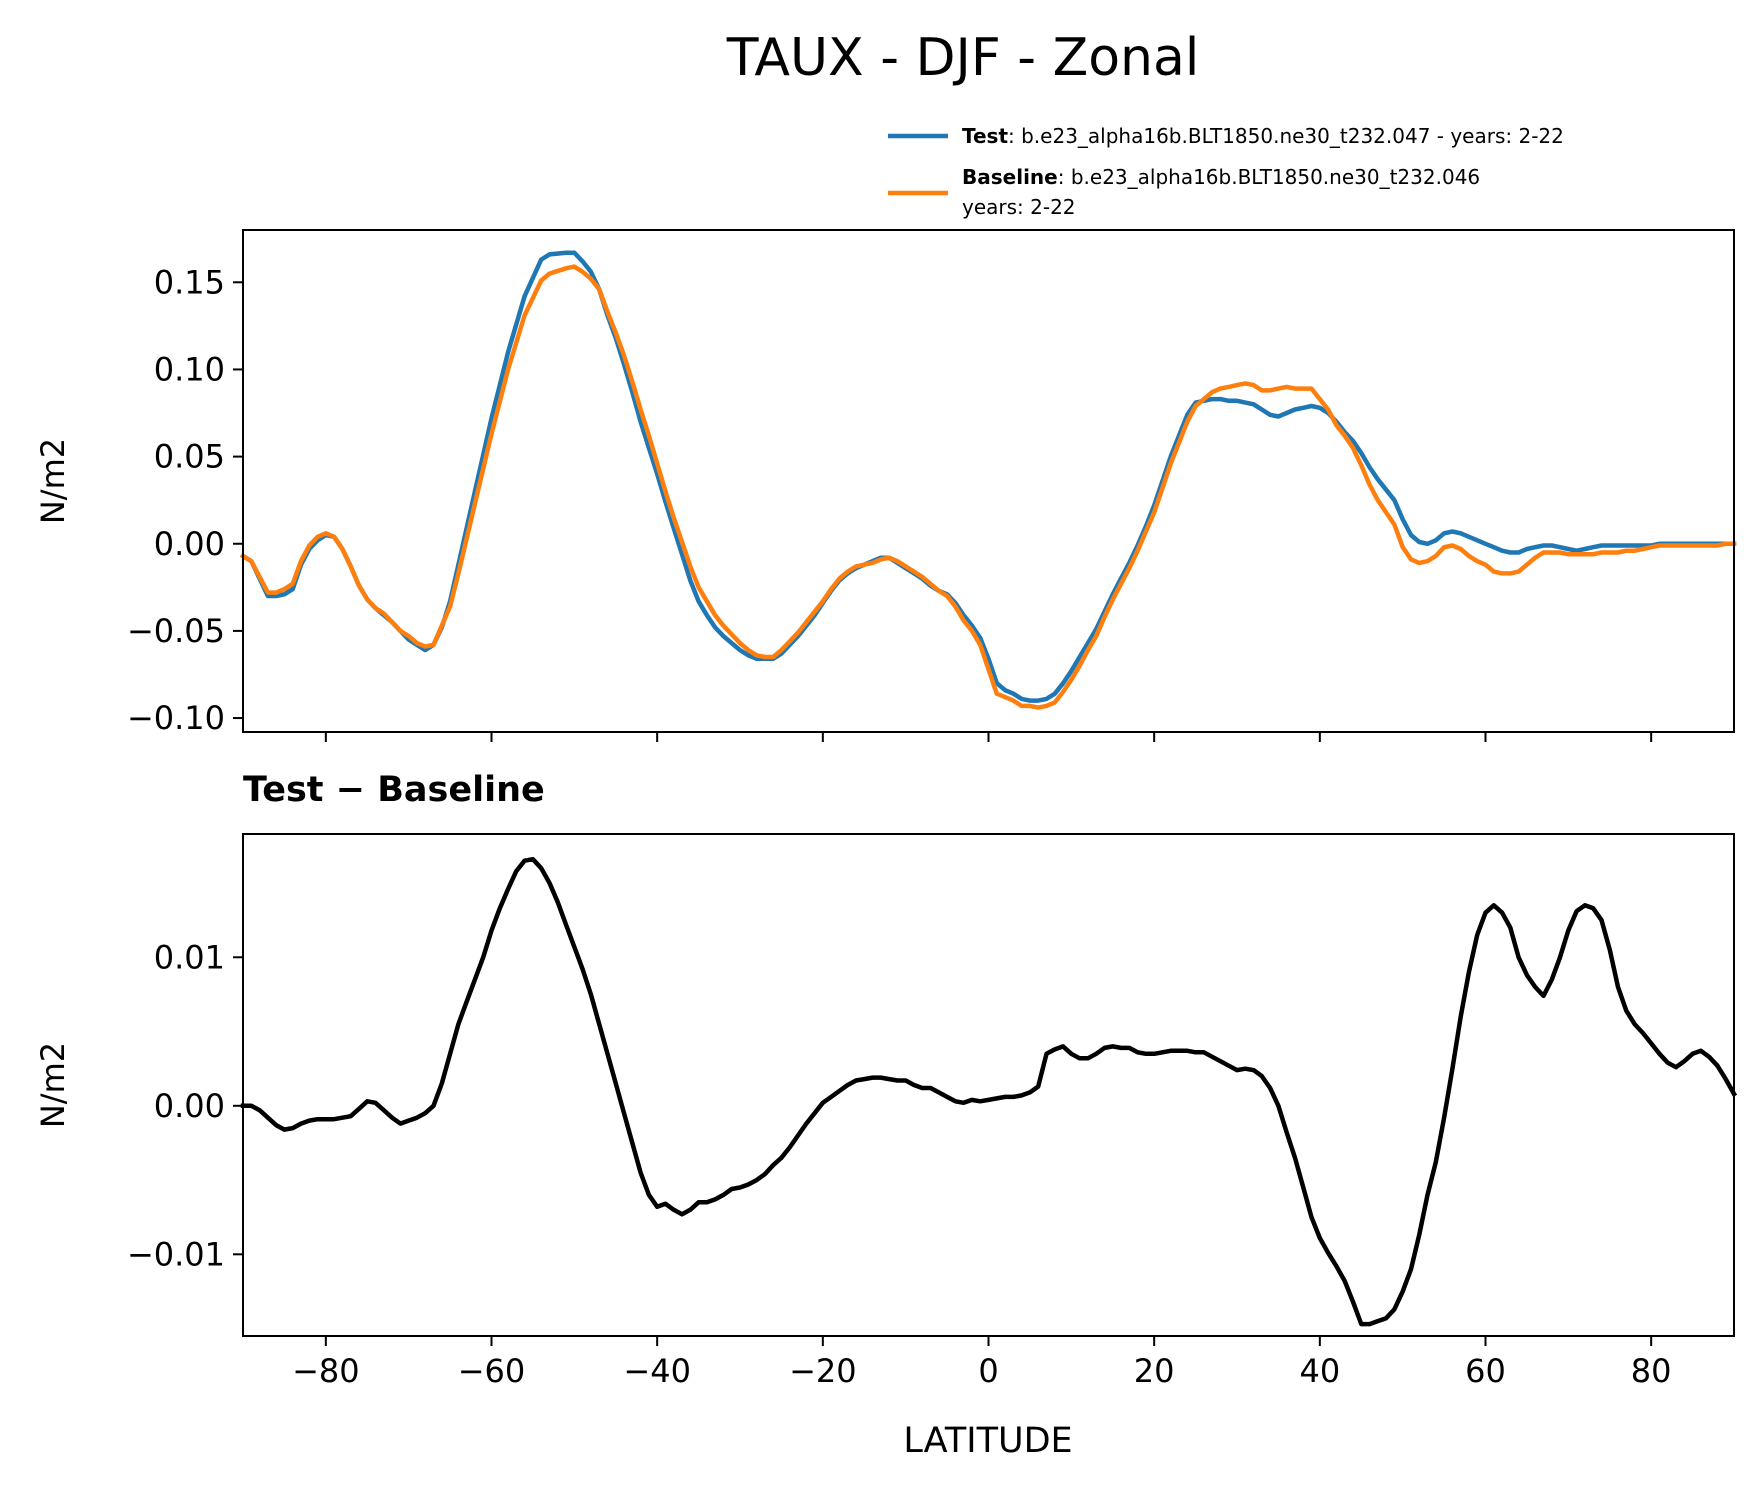  I want to click on figure-title: TAUX - DJF - Zonal, so click(963, 58).